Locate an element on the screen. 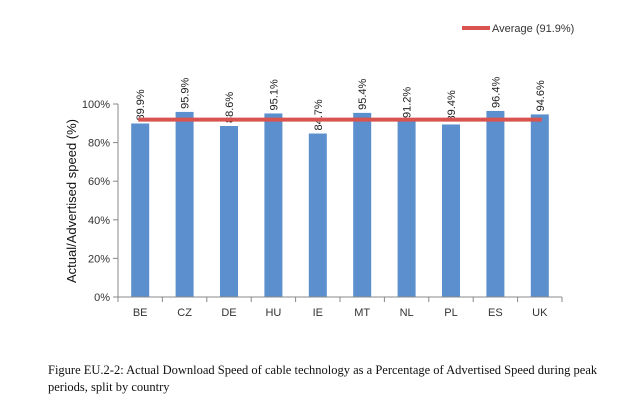 The image size is (640, 416). y-axis: 0% 20% 40% 60% 80% 100% is located at coordinates (100, 201).